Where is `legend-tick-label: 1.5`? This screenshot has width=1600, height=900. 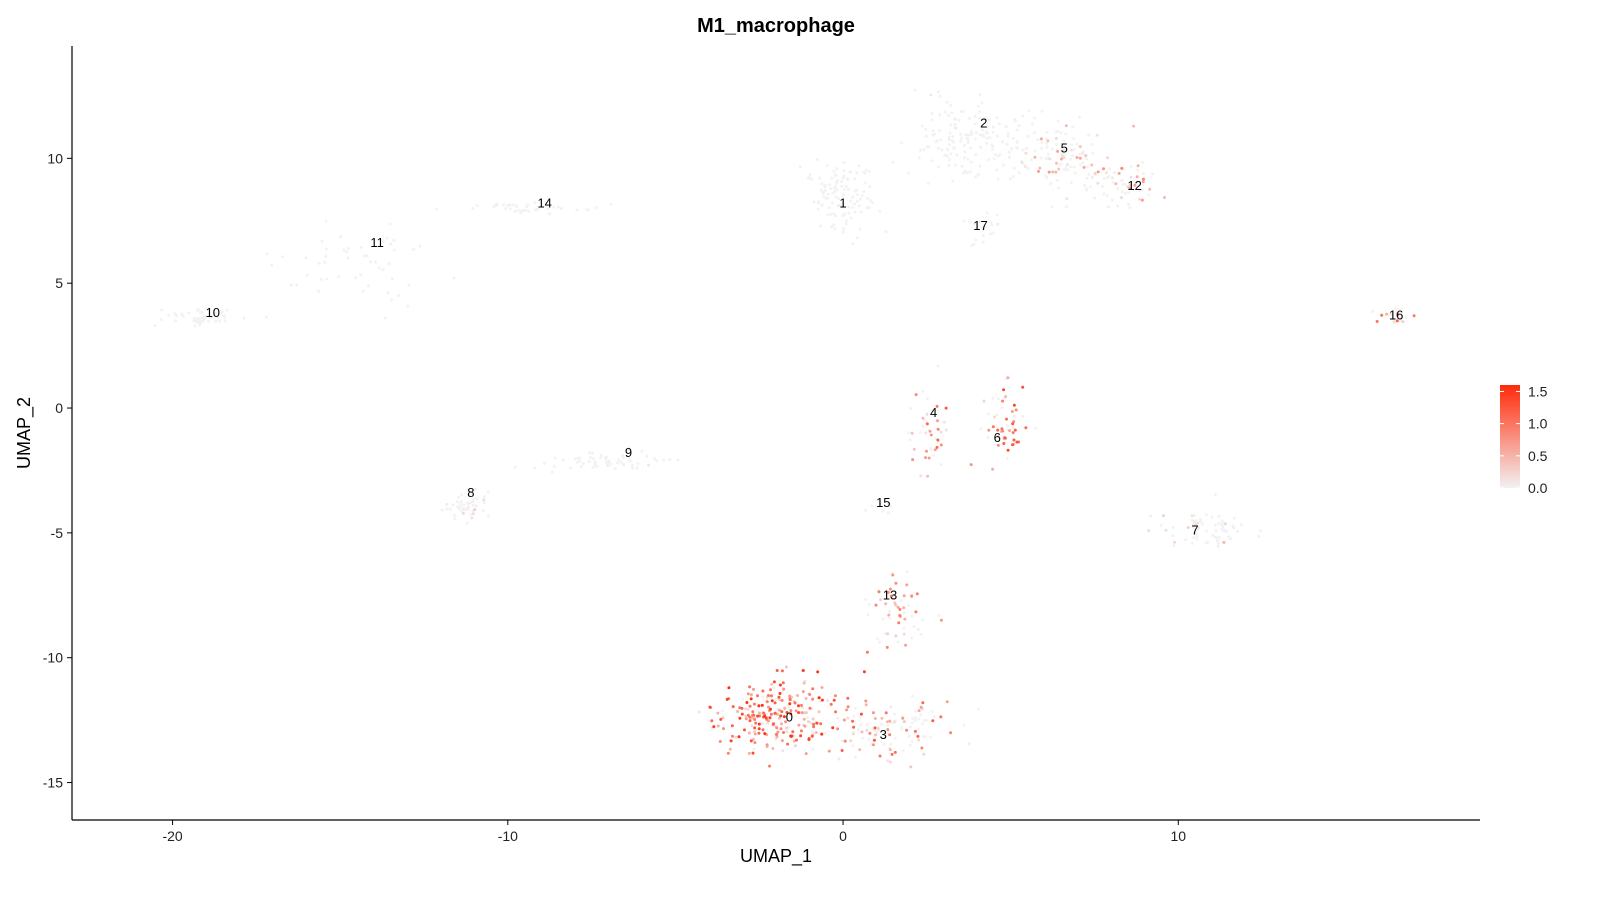
legend-tick-label: 1.5 is located at coordinates (1538, 391).